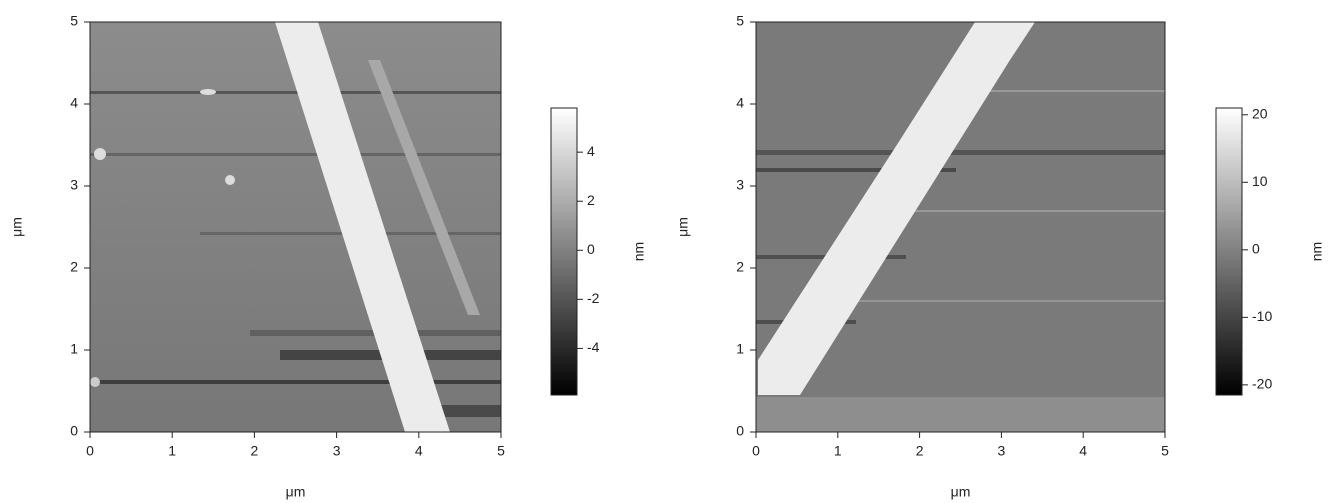 The image size is (1332, 503). Describe the element at coordinates (593, 298) in the screenshot. I see `colorbar-tick-label: -2` at that location.